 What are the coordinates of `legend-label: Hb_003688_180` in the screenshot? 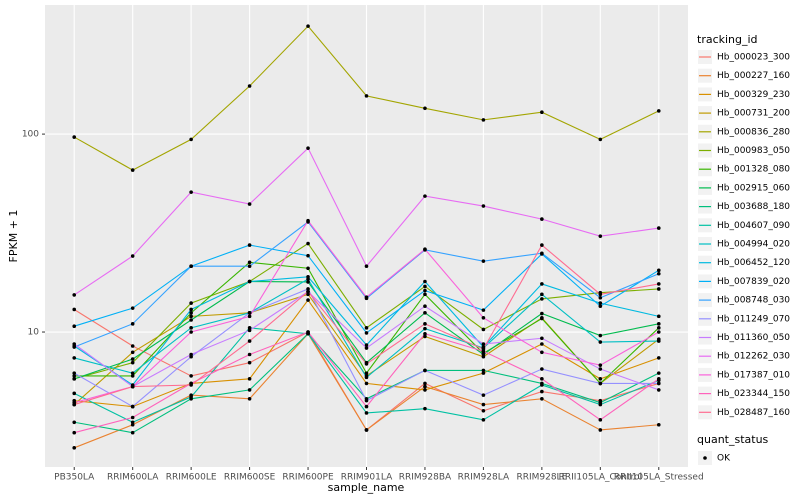 It's located at (753, 207).